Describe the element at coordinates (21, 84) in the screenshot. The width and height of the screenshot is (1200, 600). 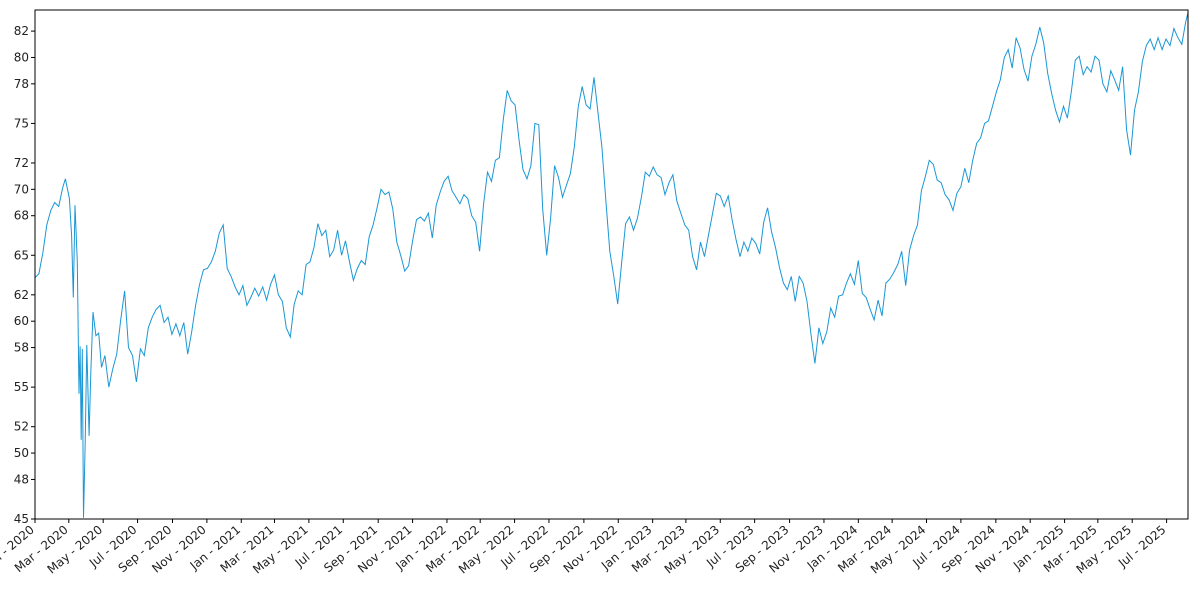
I see `y-tick-label: 78` at that location.